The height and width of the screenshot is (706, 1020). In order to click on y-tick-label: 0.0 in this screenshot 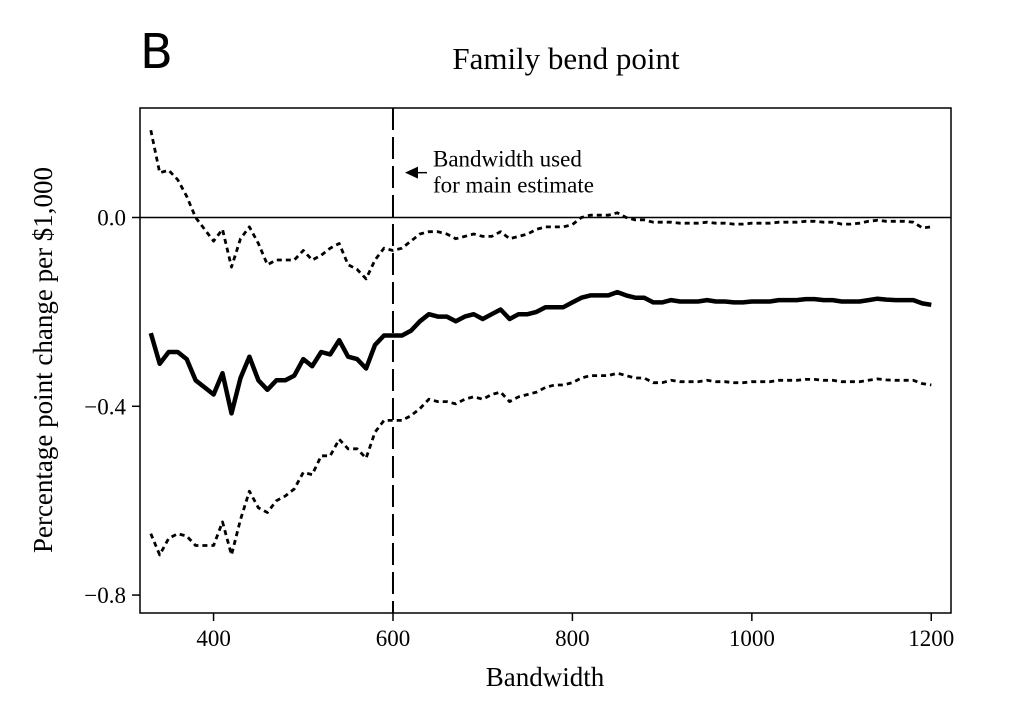, I will do `click(111, 217)`.